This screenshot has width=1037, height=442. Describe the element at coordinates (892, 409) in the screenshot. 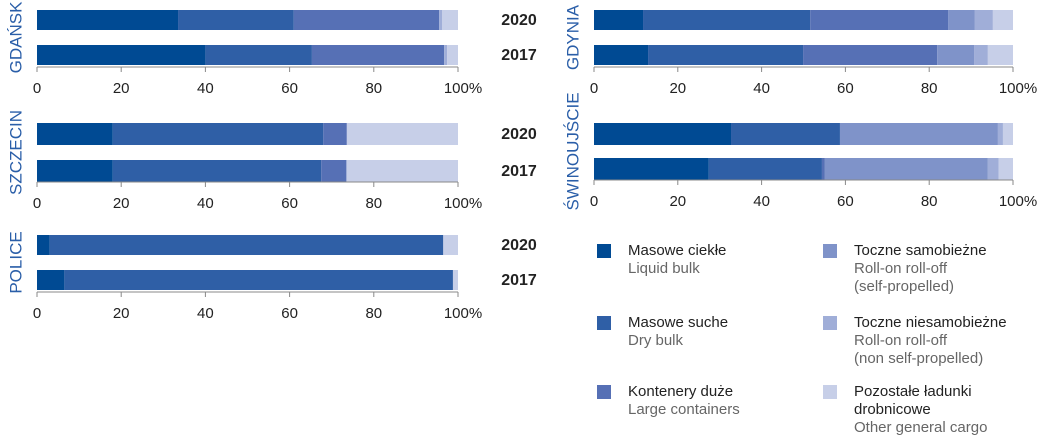

I see `legend-label: drobnicowe` at that location.